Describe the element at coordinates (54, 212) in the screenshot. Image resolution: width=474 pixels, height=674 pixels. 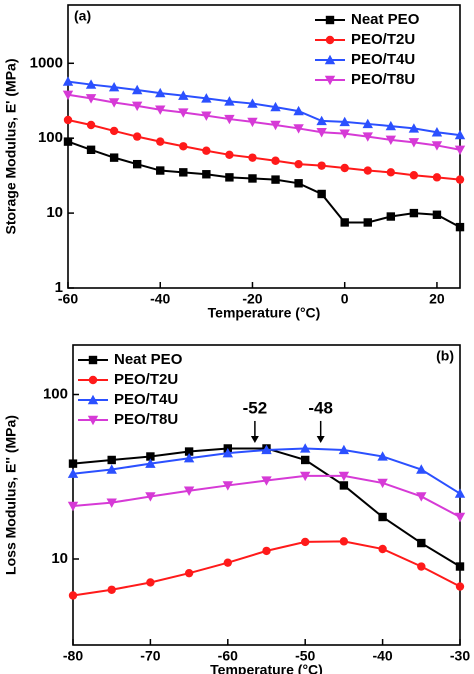
I see `y-tick-label: 10` at that location.